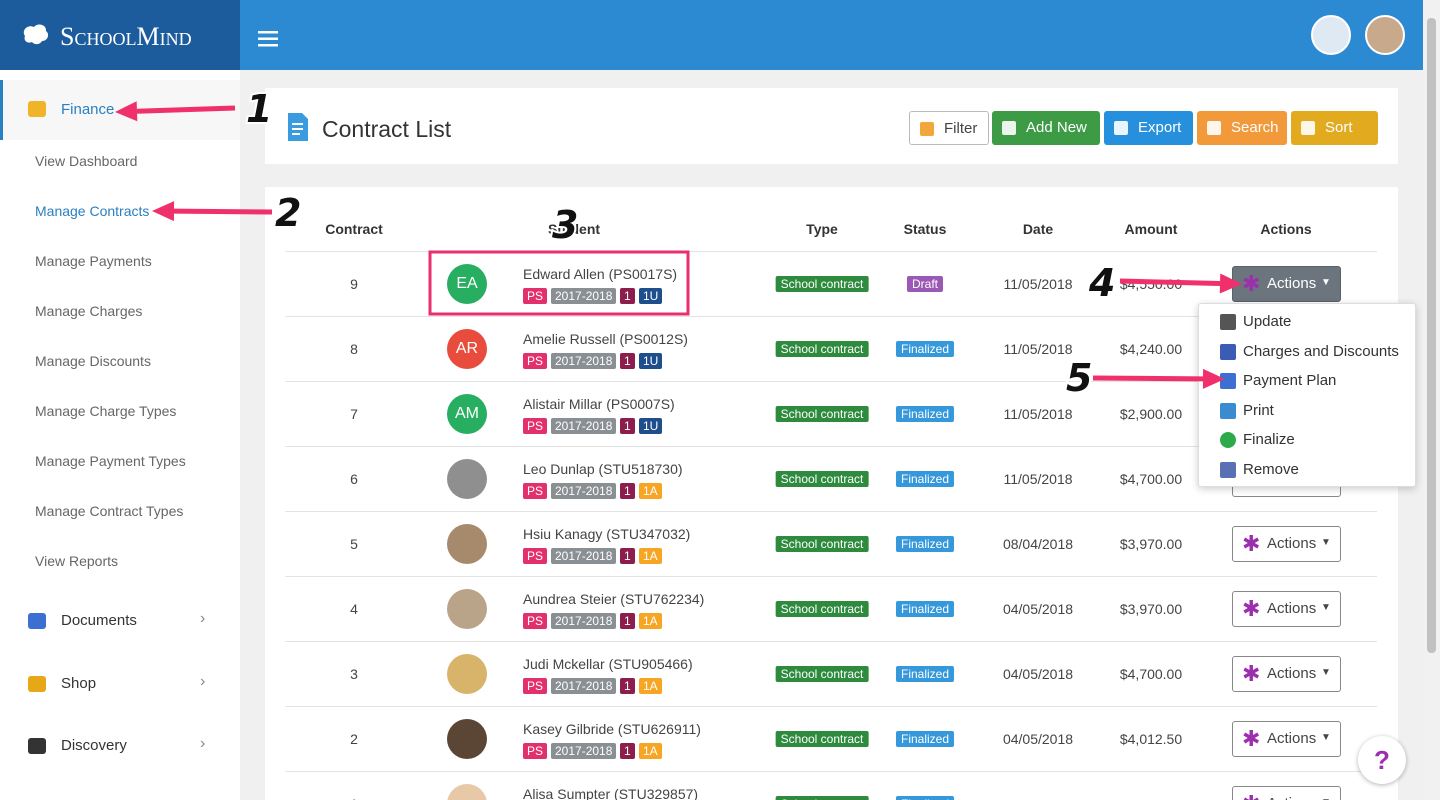 The width and height of the screenshot is (1440, 800). I want to click on amount: $3,970.00, so click(1151, 544).